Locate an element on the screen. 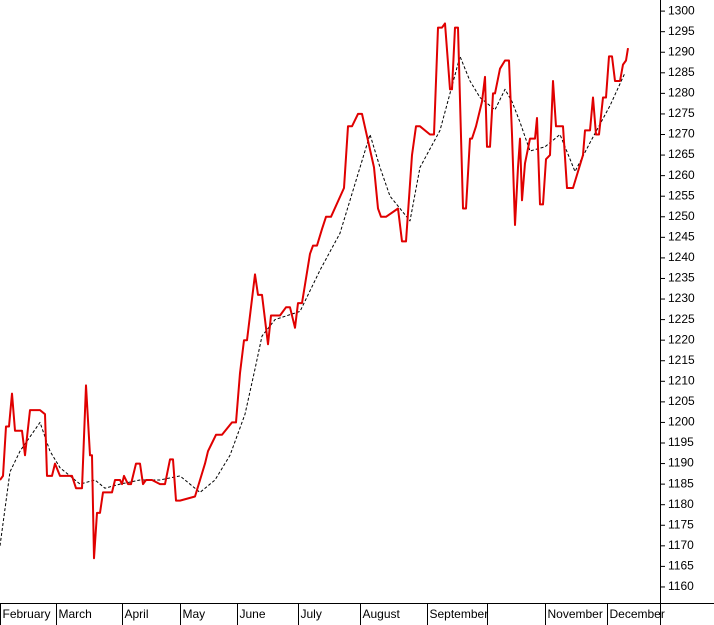  y-tick-label: 1290 is located at coordinates (681, 51).